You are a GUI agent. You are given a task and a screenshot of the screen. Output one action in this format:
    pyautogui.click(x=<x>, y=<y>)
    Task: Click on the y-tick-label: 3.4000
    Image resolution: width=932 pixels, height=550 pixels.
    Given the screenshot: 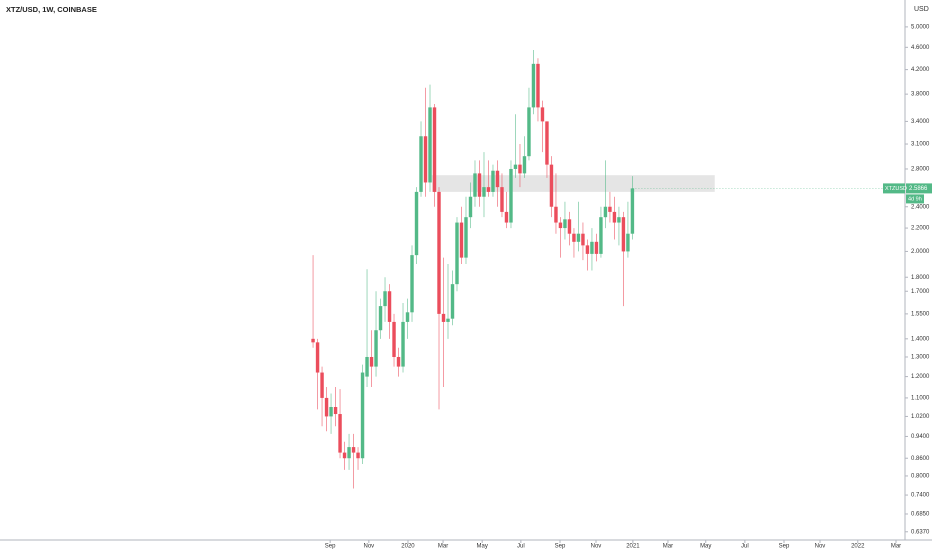 What is the action you would take?
    pyautogui.click(x=920, y=122)
    